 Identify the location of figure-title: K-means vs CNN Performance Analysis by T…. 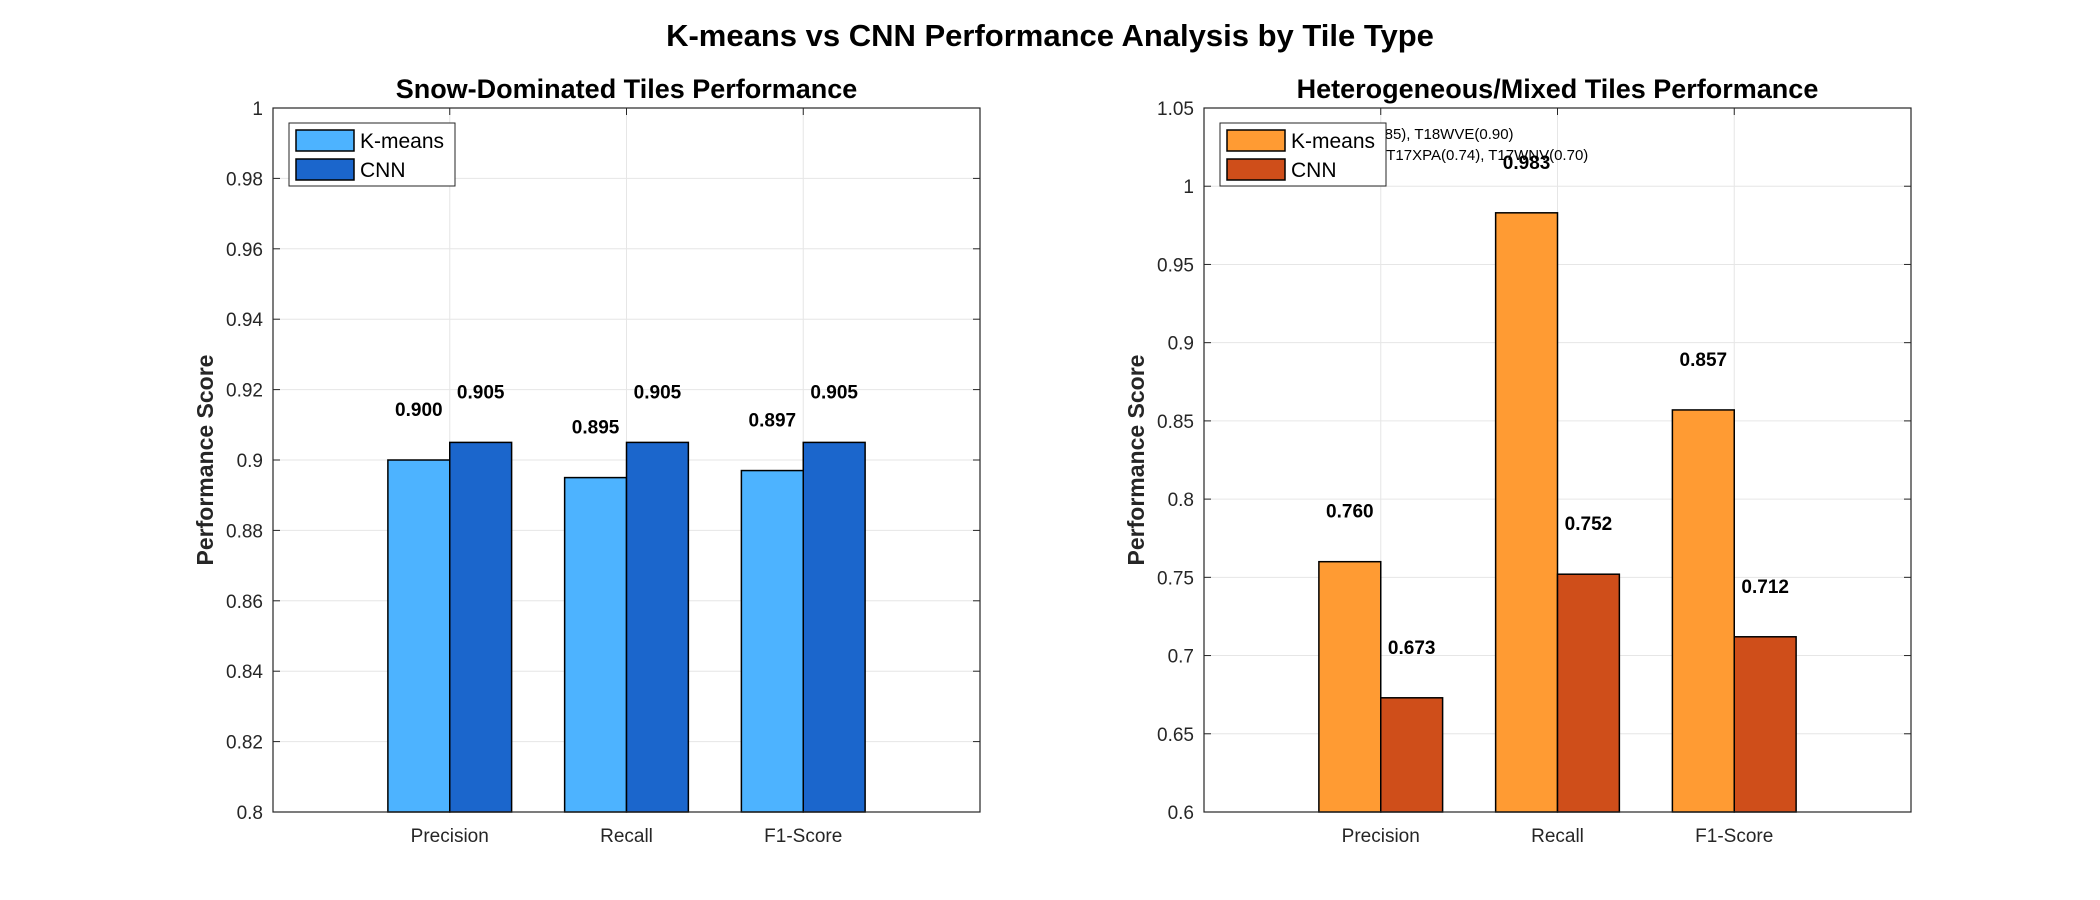
(1050, 35).